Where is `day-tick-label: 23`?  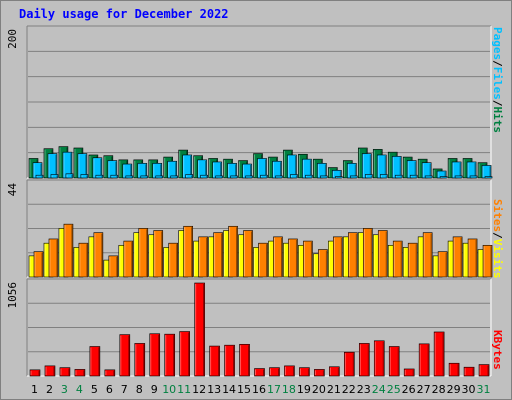
day-tick-label: 23 is located at coordinates (364, 389).